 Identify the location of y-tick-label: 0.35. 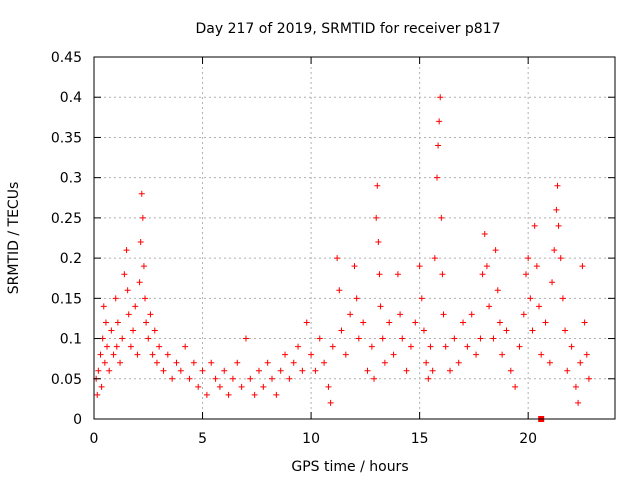
(66, 138).